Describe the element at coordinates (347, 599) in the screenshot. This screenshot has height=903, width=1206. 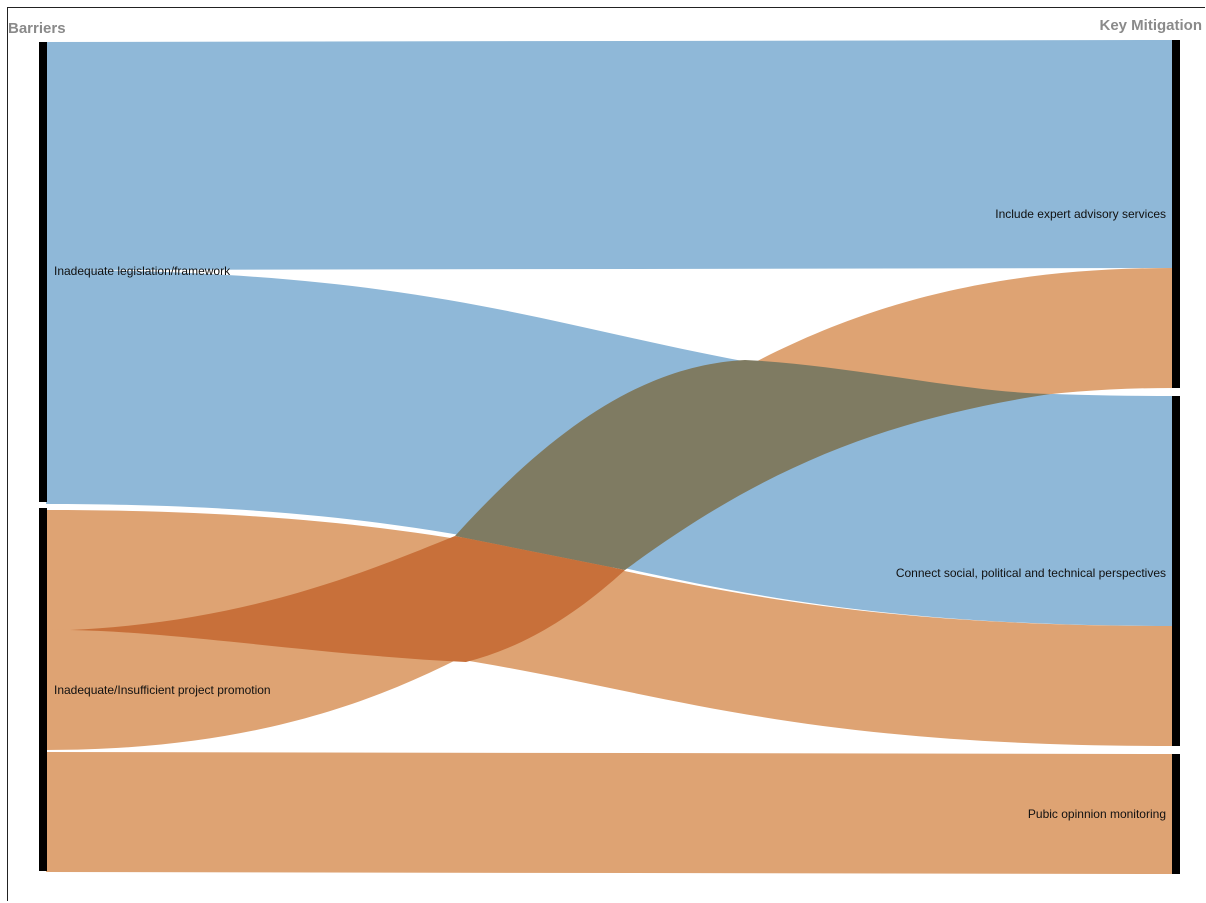
I see `overlap-region-orange` at that location.